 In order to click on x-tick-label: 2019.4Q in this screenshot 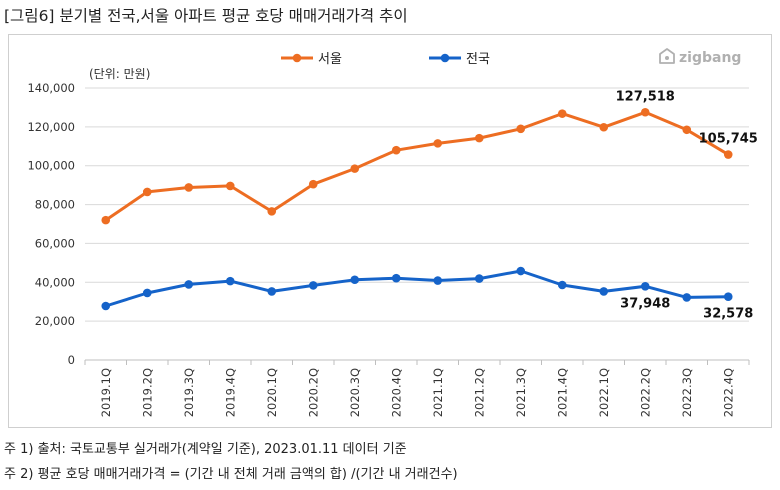, I will do `click(230, 392)`.